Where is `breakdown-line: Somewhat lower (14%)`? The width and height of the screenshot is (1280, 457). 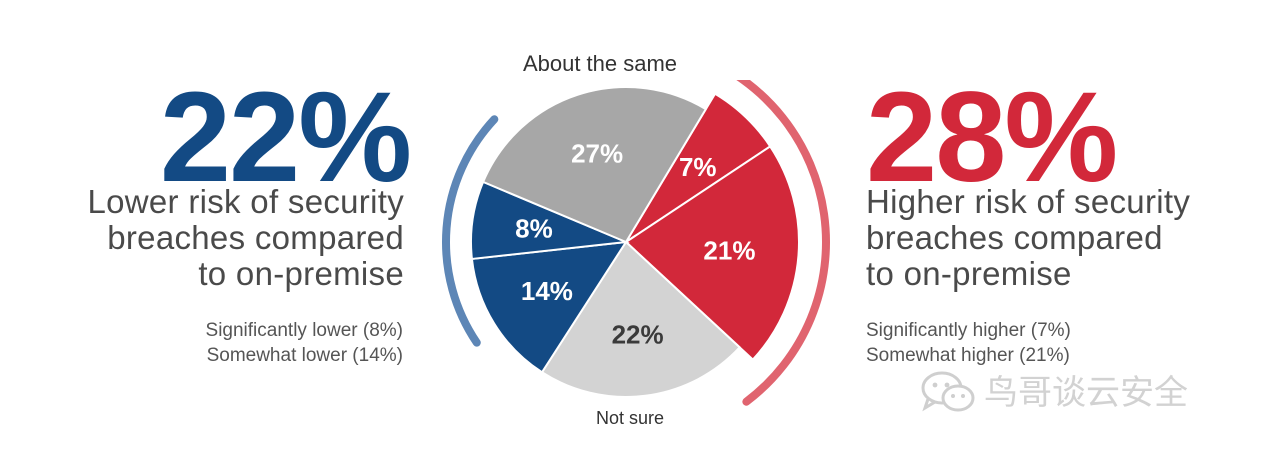
breakdown-line: Somewhat lower (14%) is located at coordinates (304, 355).